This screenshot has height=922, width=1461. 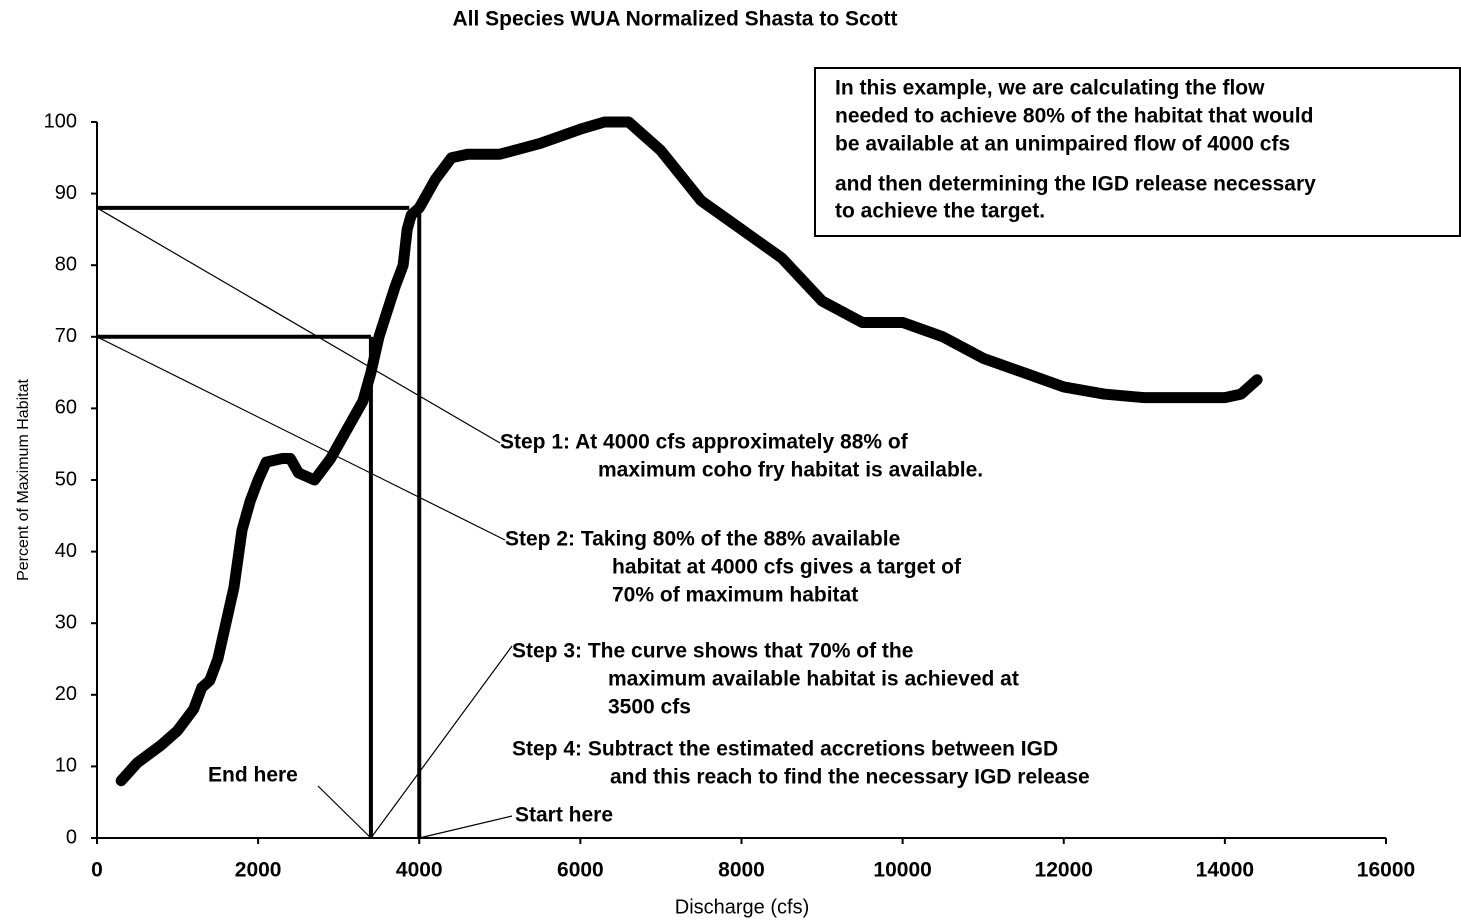 I want to click on y-tick-label: 70, so click(x=66, y=336).